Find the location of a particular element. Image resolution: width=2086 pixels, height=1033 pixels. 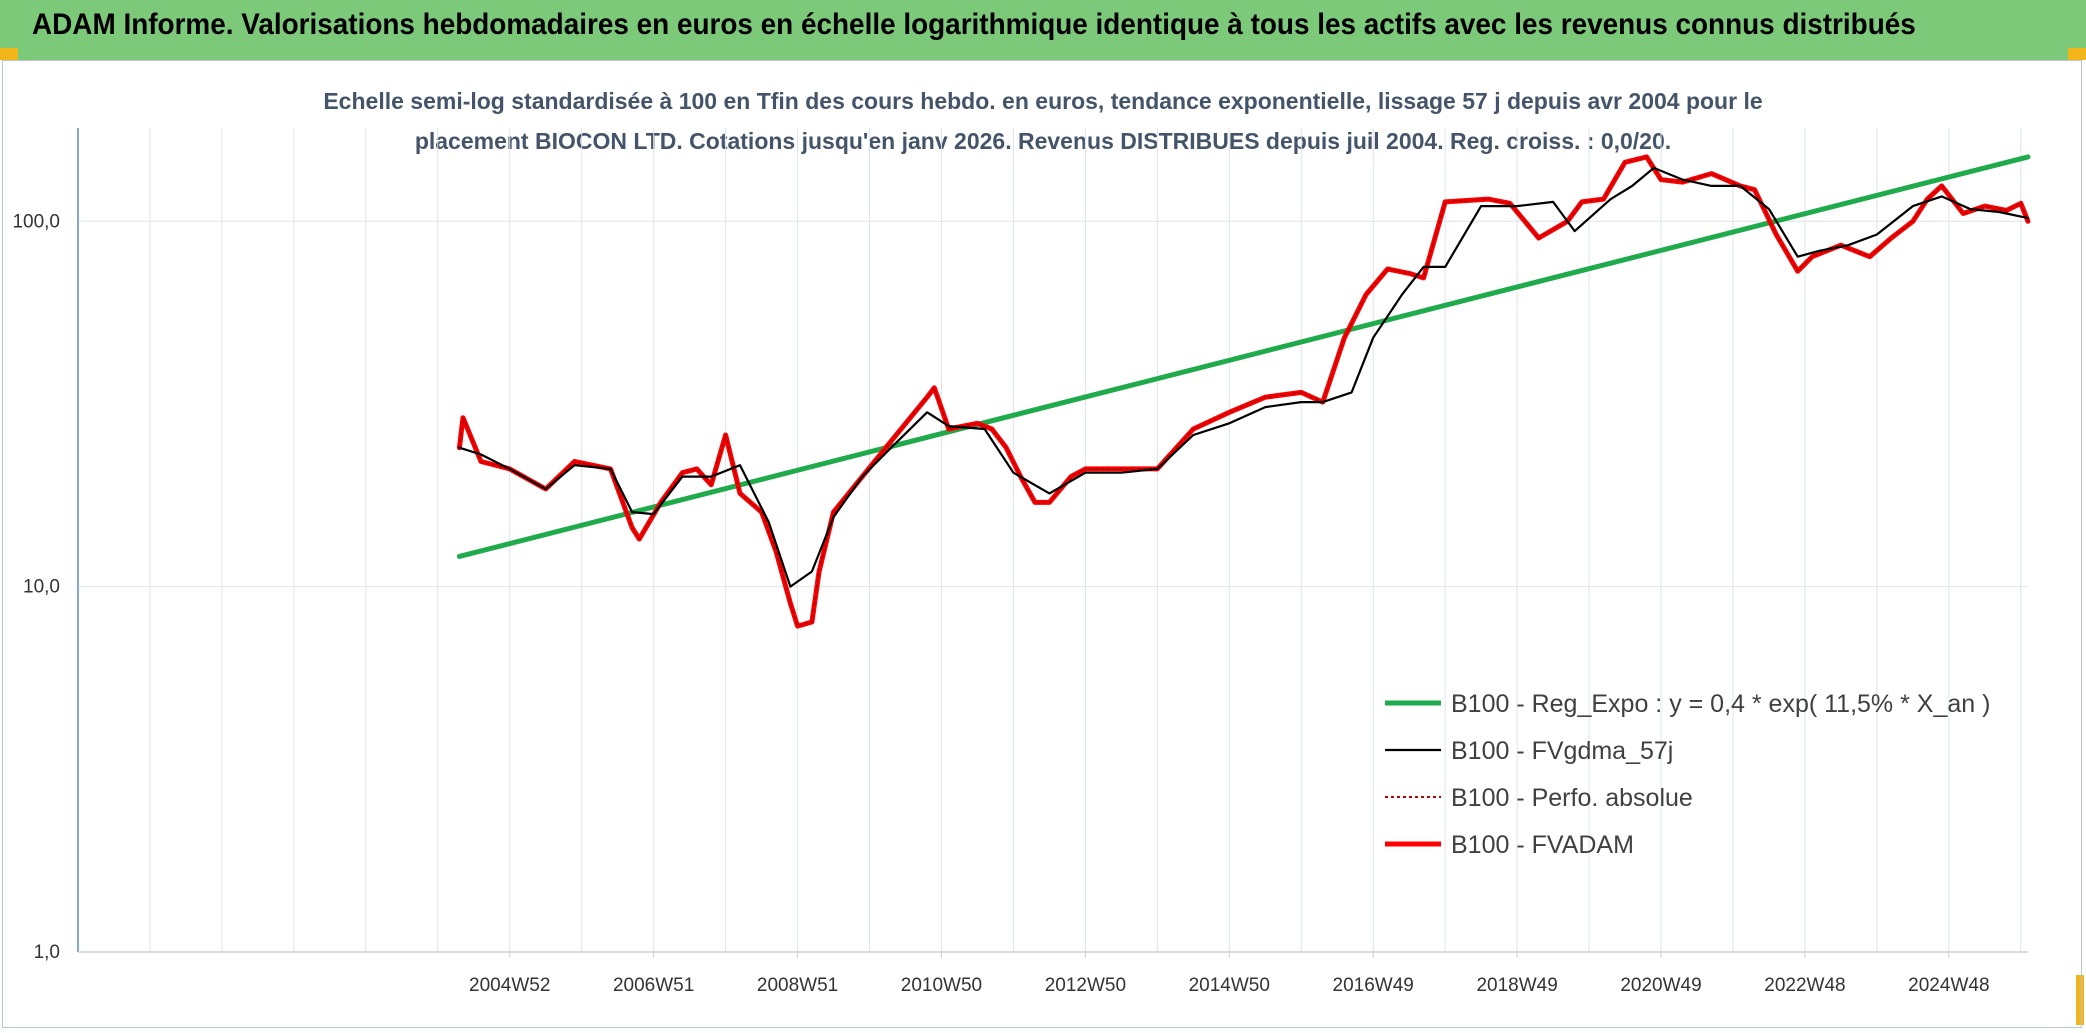

legend-label: B100 - FVADAM is located at coordinates (1542, 845).